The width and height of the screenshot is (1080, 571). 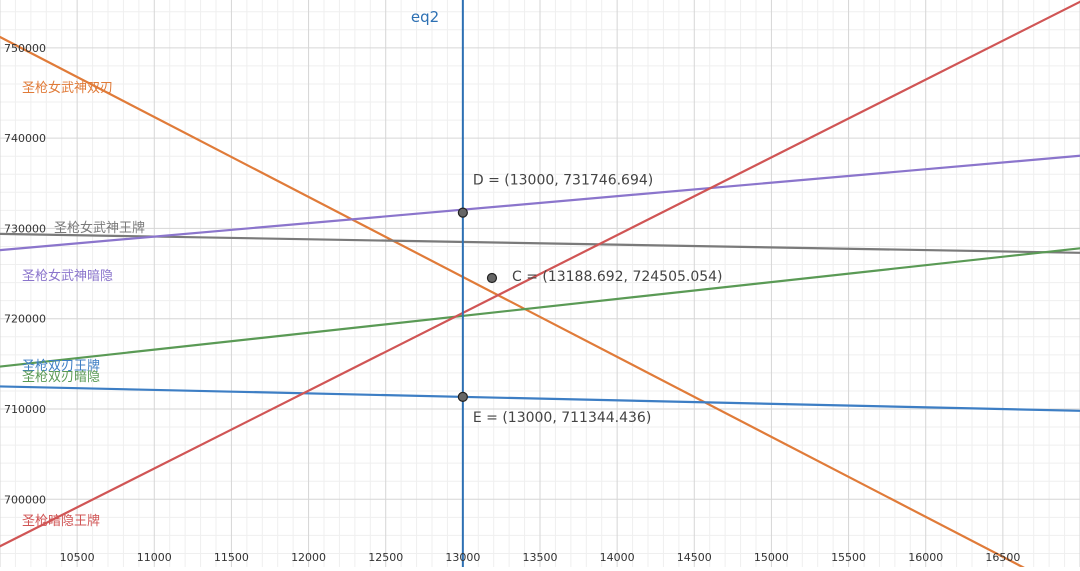 I want to click on vertical-line-group: eq2, so click(x=437, y=283).